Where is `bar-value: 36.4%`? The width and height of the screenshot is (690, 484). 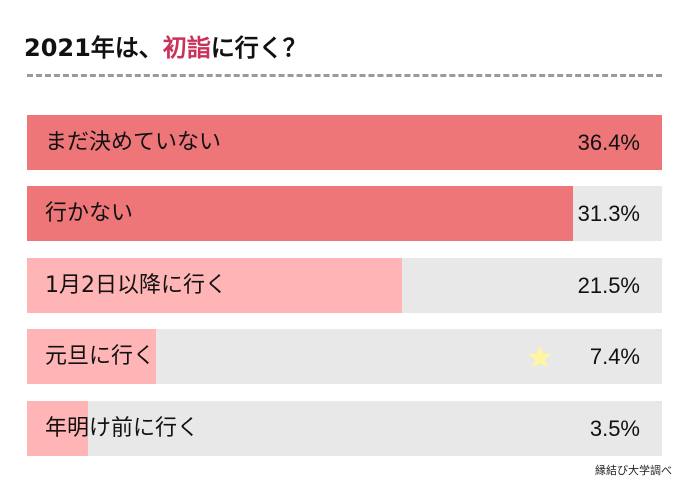 bar-value: 36.4% is located at coordinates (608, 142).